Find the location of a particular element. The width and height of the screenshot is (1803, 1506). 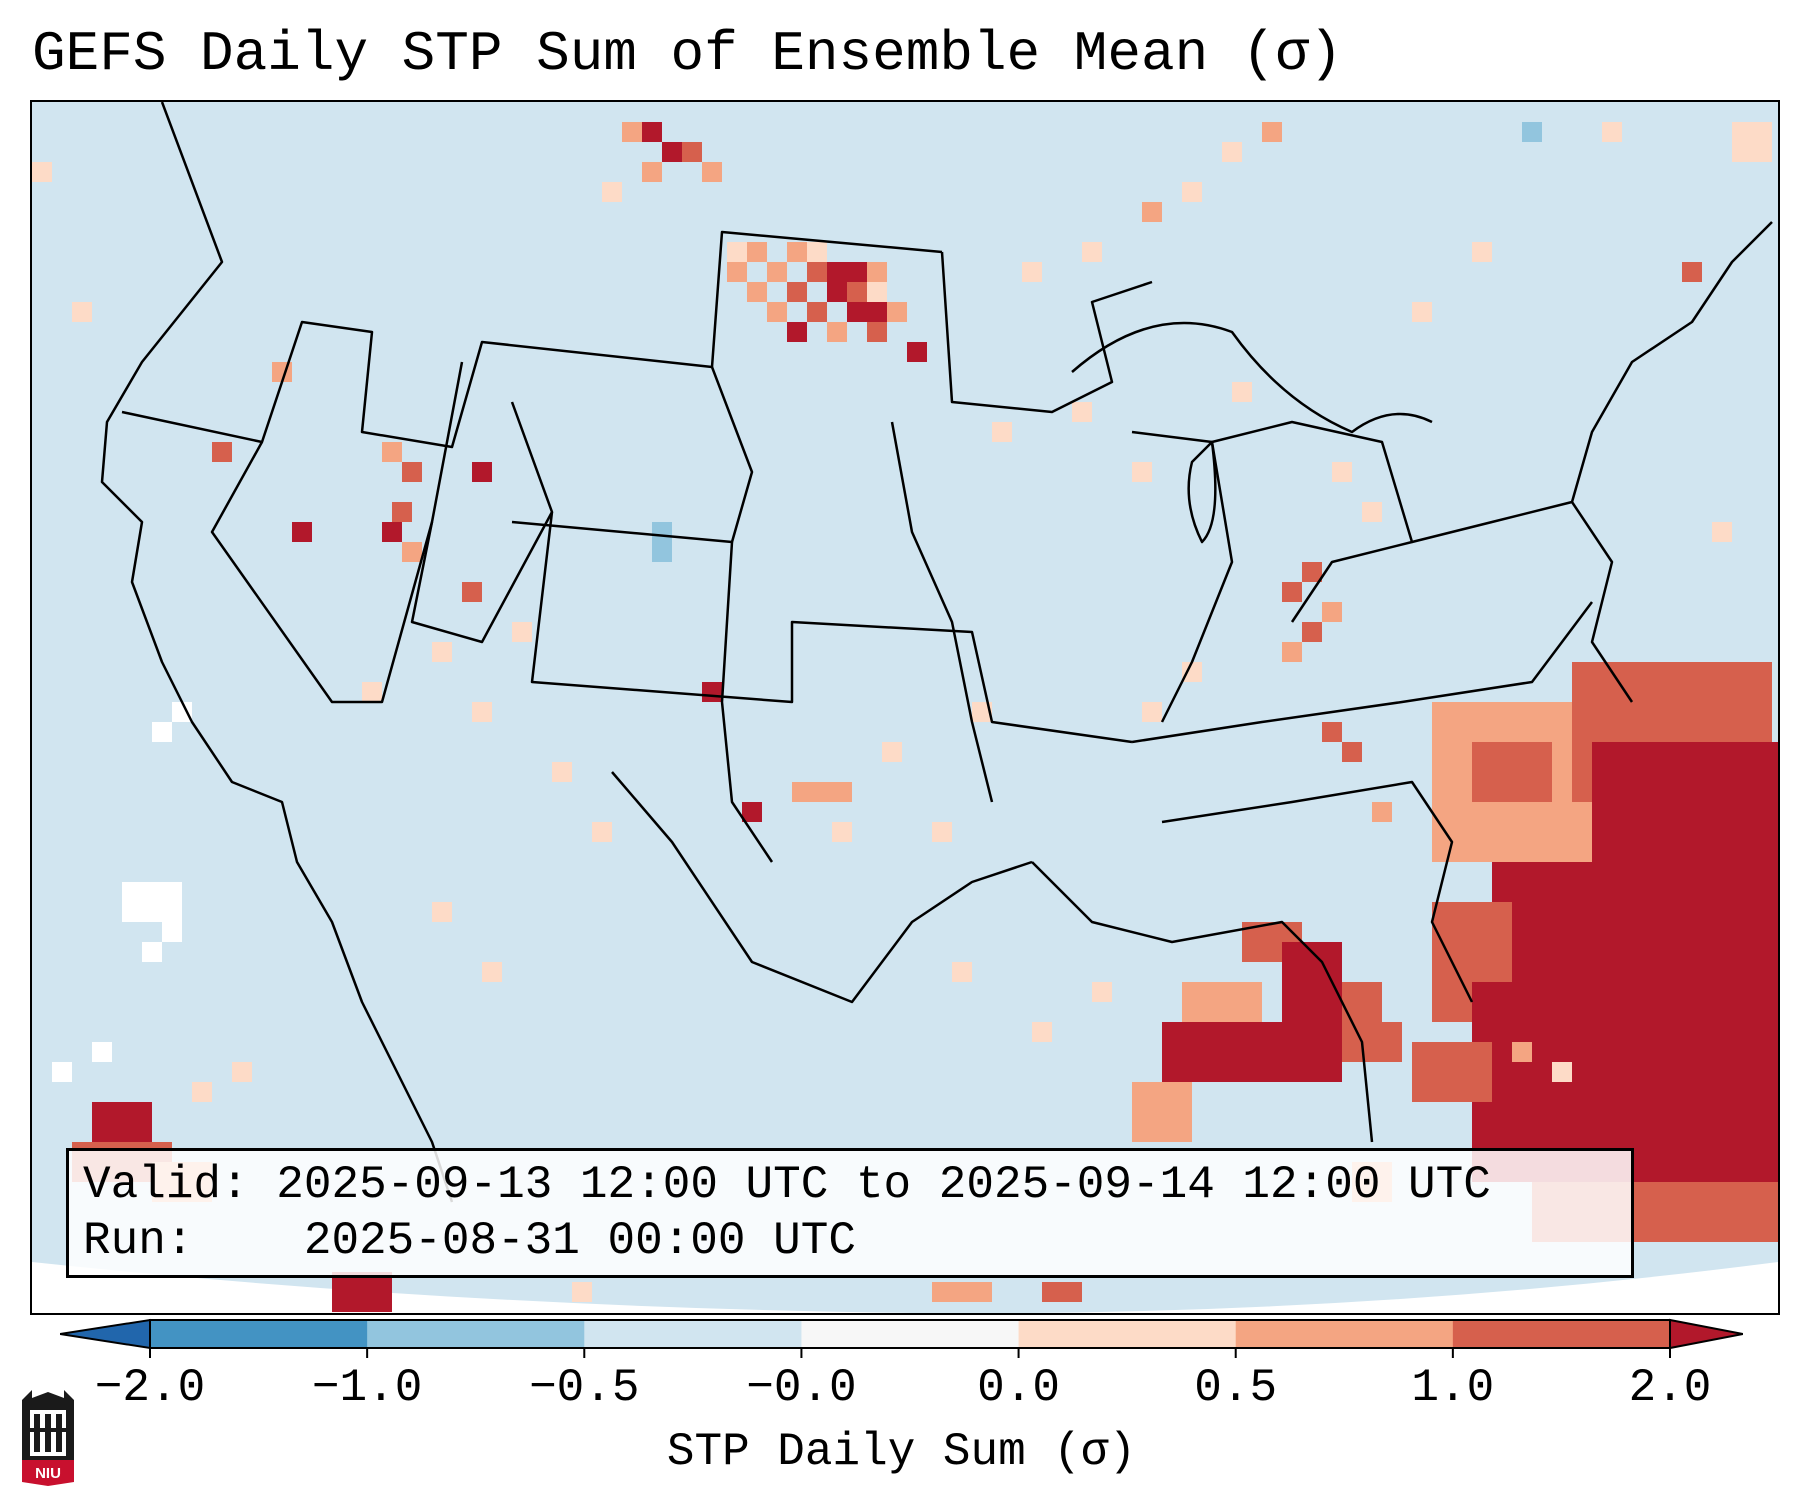

colorbar-tick-label: −2.0 is located at coordinates (150, 1388).